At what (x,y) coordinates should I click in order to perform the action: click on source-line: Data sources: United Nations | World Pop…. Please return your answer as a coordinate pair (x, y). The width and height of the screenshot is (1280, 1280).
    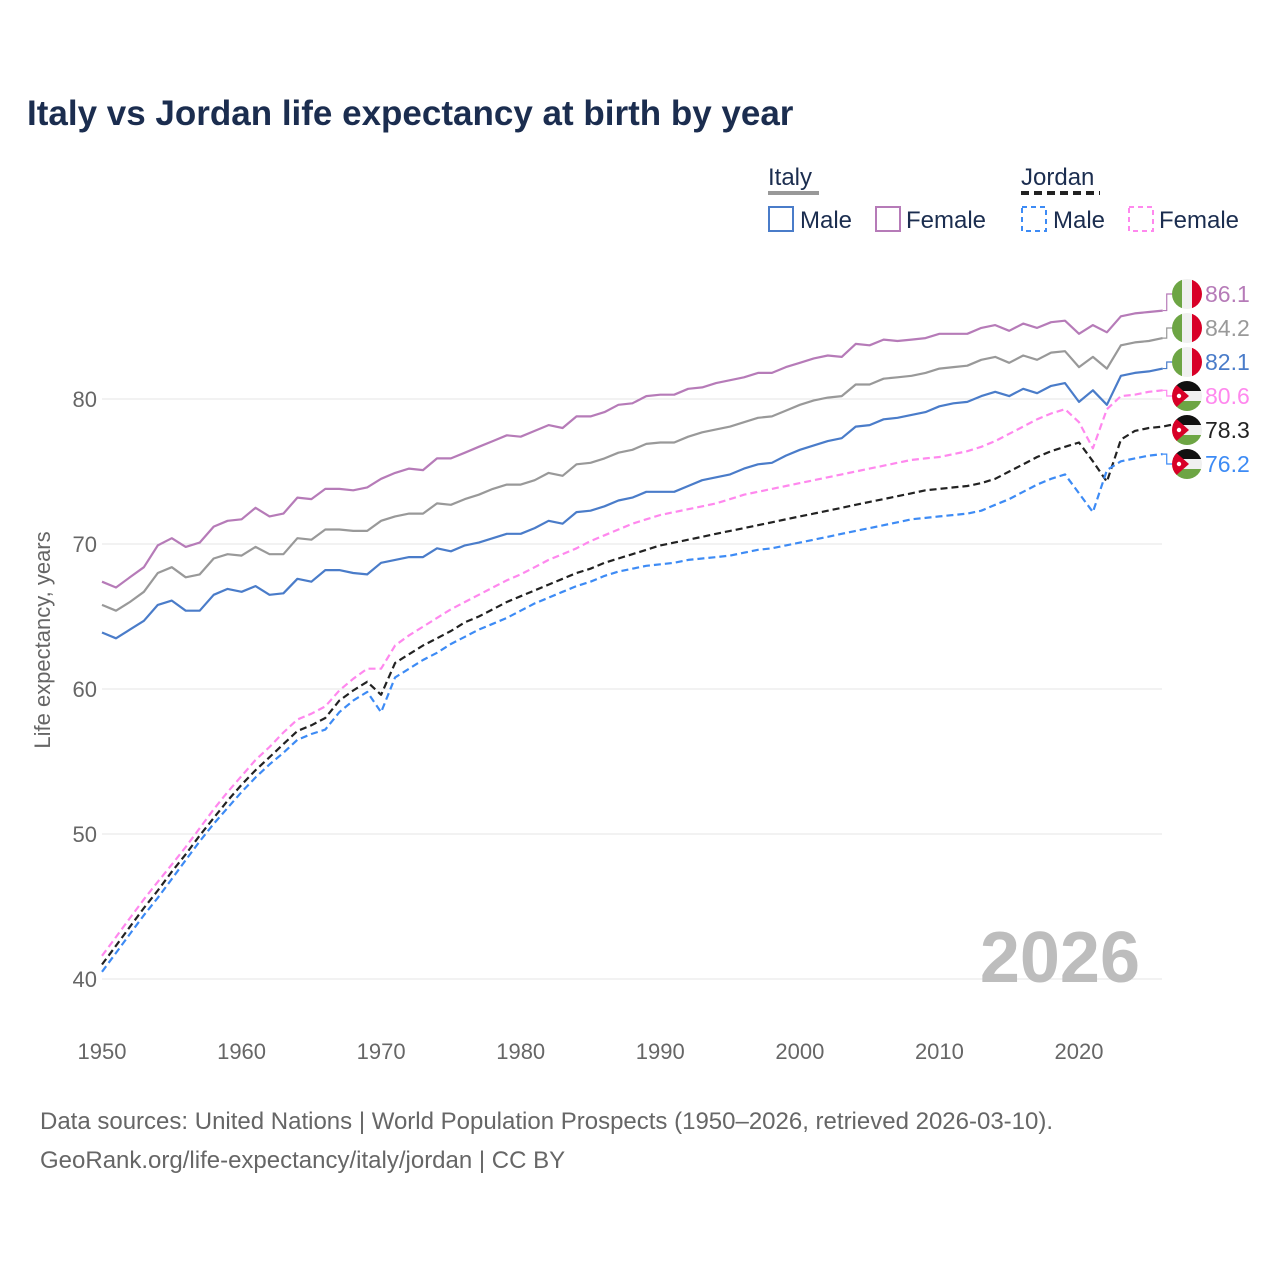
    Looking at the image, I should click on (547, 1121).